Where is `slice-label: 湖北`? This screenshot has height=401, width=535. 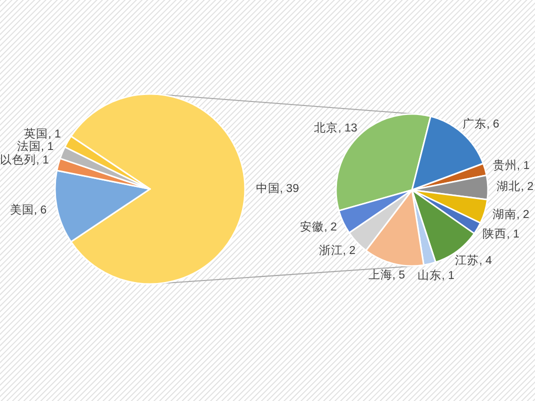
slice-label: 湖北 is located at coordinates (508, 186).